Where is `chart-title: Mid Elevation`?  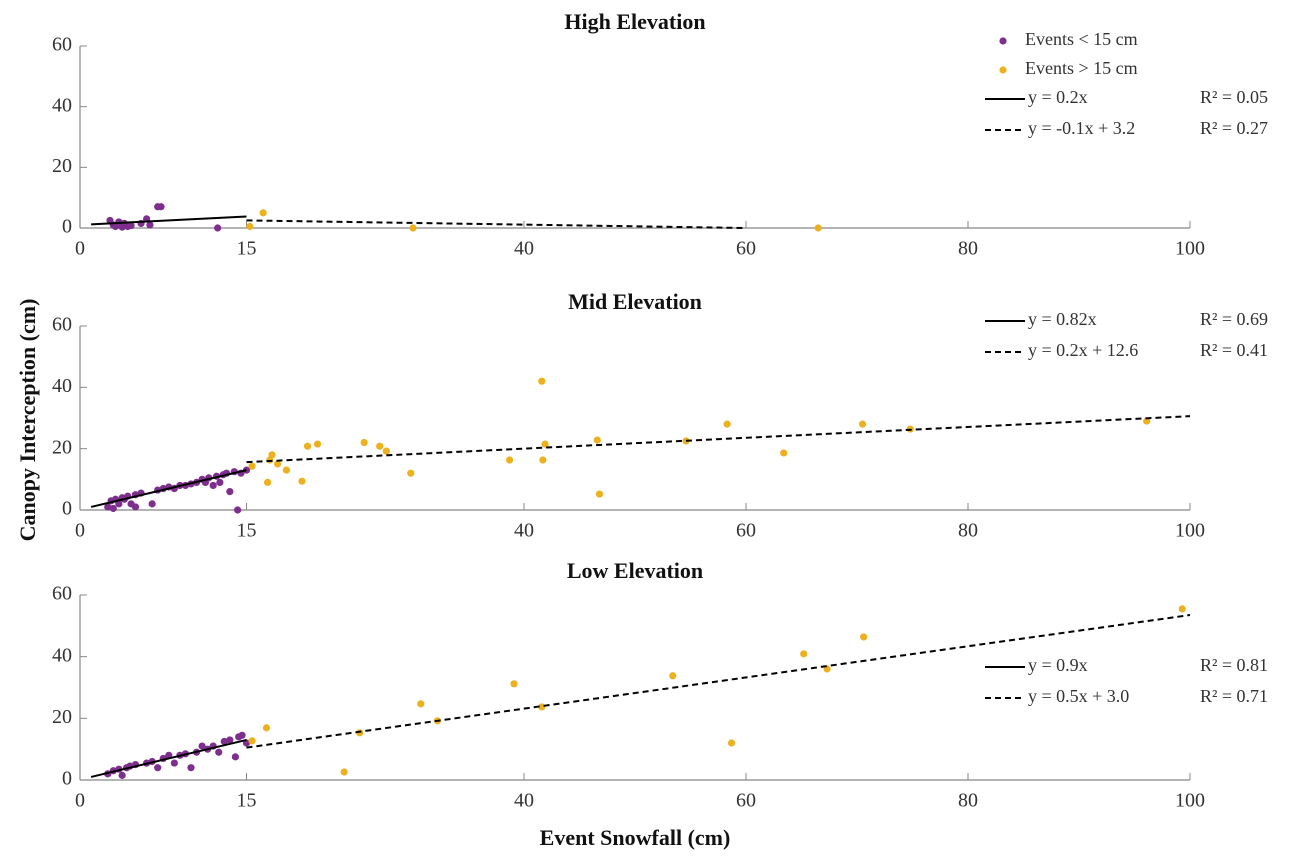
chart-title: Mid Elevation is located at coordinates (635, 301).